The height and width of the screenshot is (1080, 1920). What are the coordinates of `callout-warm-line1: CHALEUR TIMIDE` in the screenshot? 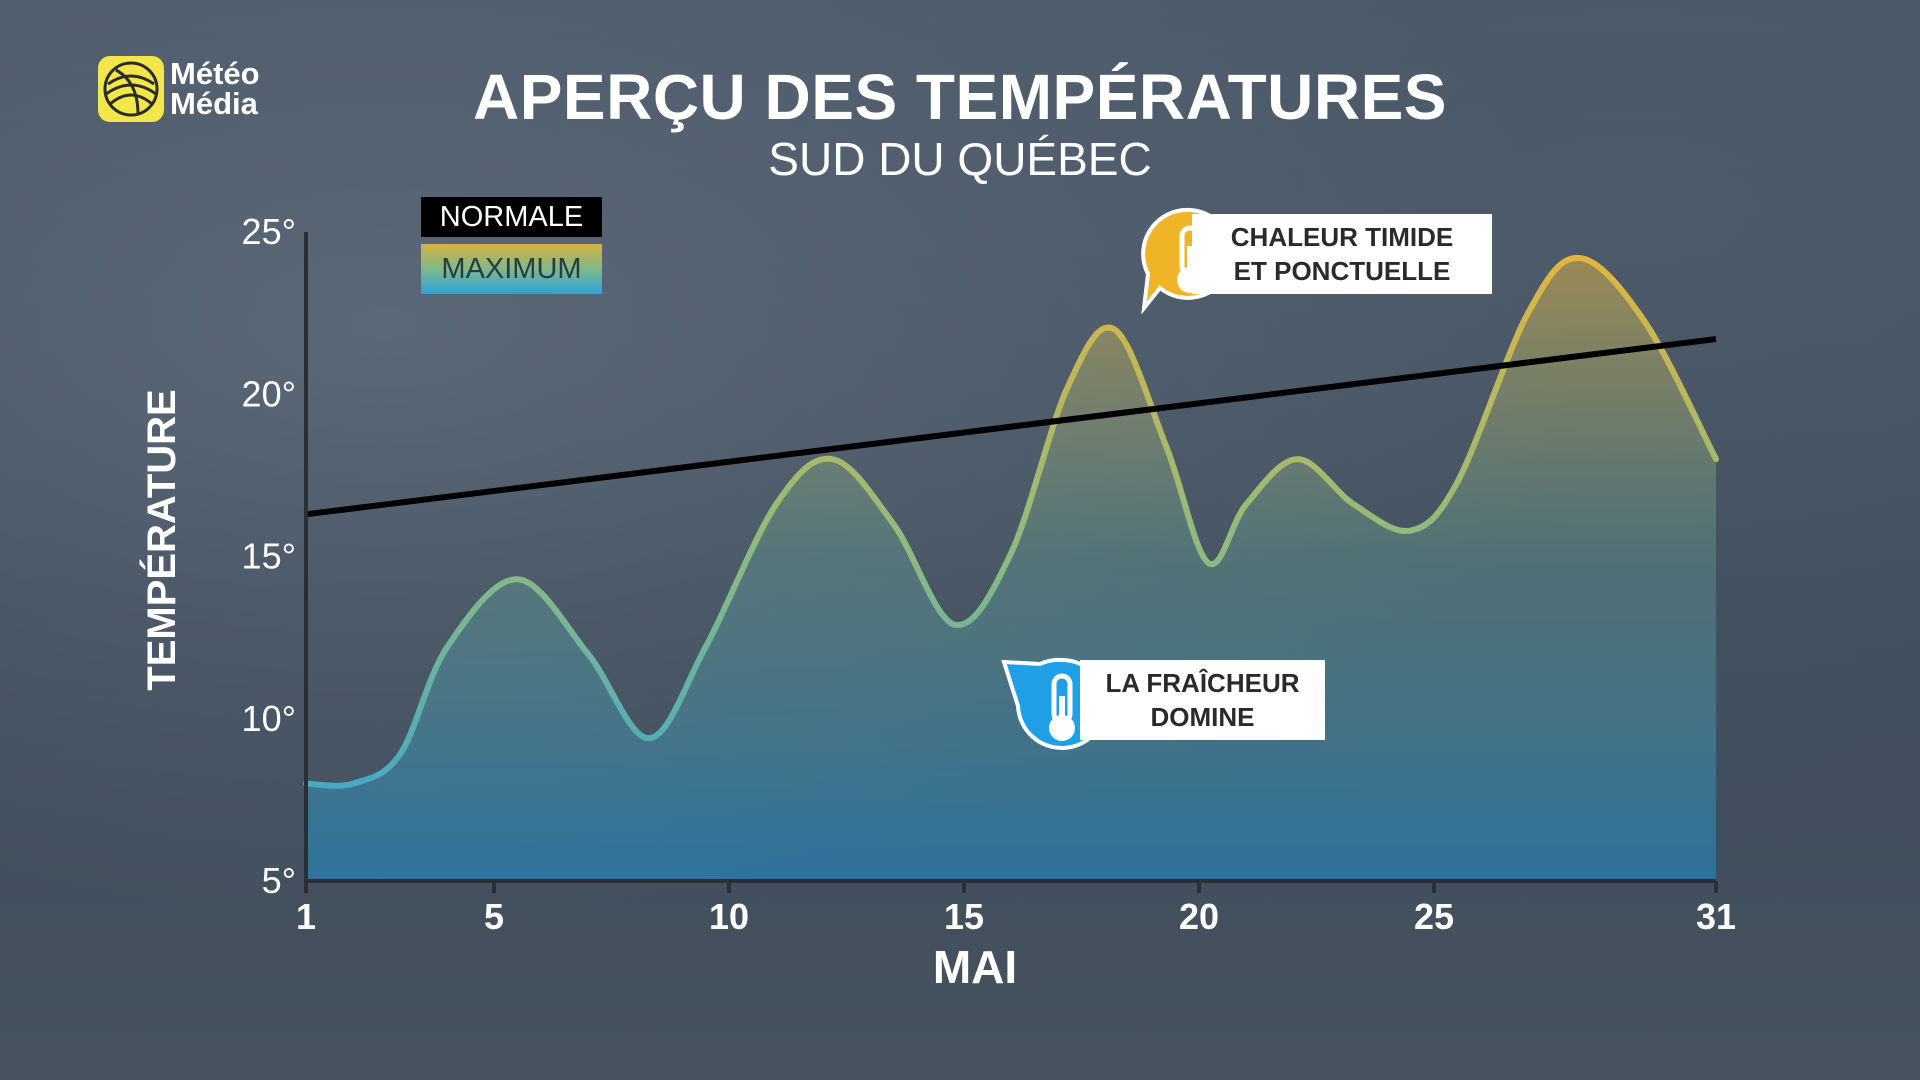 It's located at (1342, 237).